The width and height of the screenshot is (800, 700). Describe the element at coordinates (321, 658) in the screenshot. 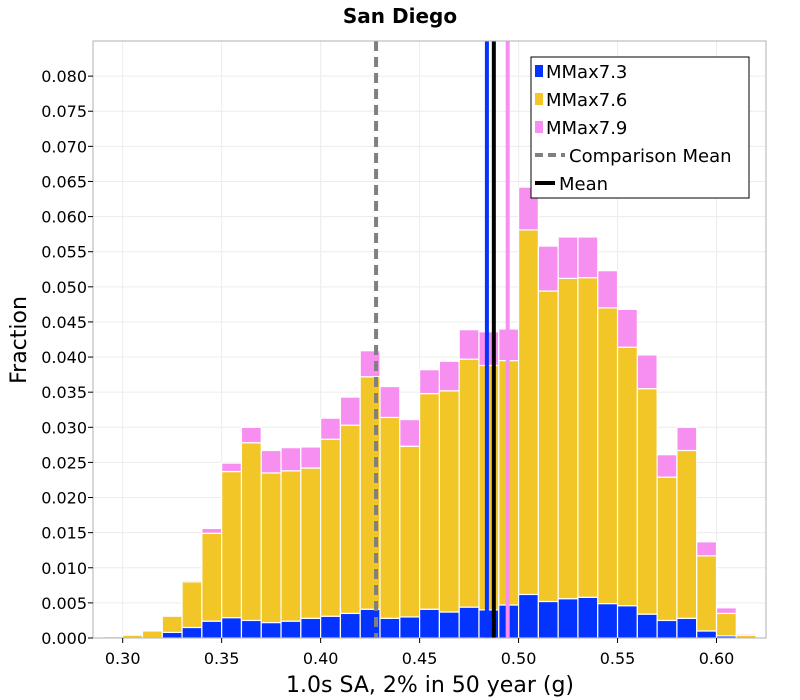

I see `x-tick-label: 0.40` at that location.